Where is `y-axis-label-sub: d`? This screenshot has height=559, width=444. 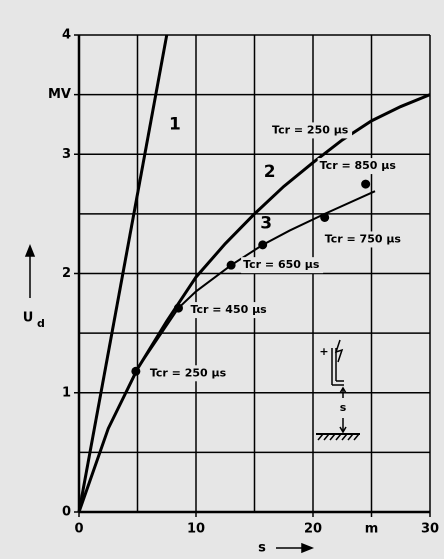
y-axis-label-sub: d is located at coordinates (41, 323).